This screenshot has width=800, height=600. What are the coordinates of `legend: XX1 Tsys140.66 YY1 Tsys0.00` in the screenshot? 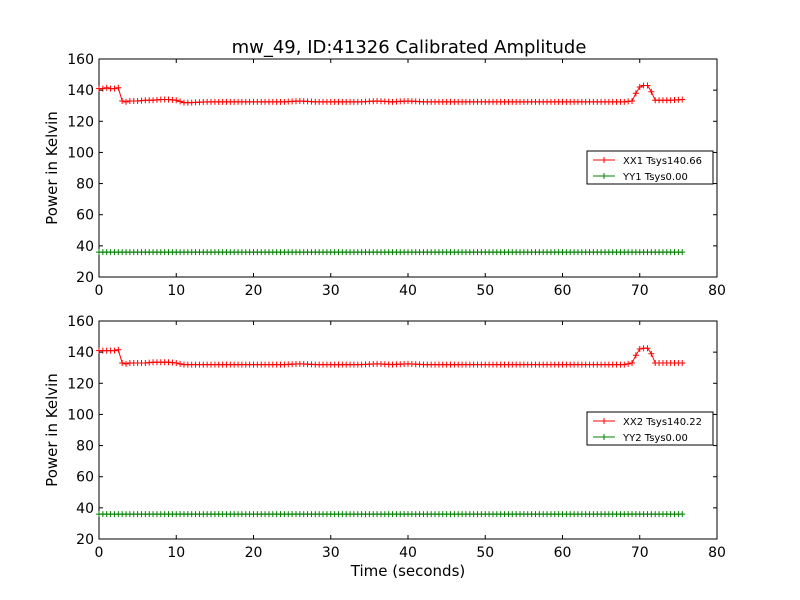 It's located at (650, 167).